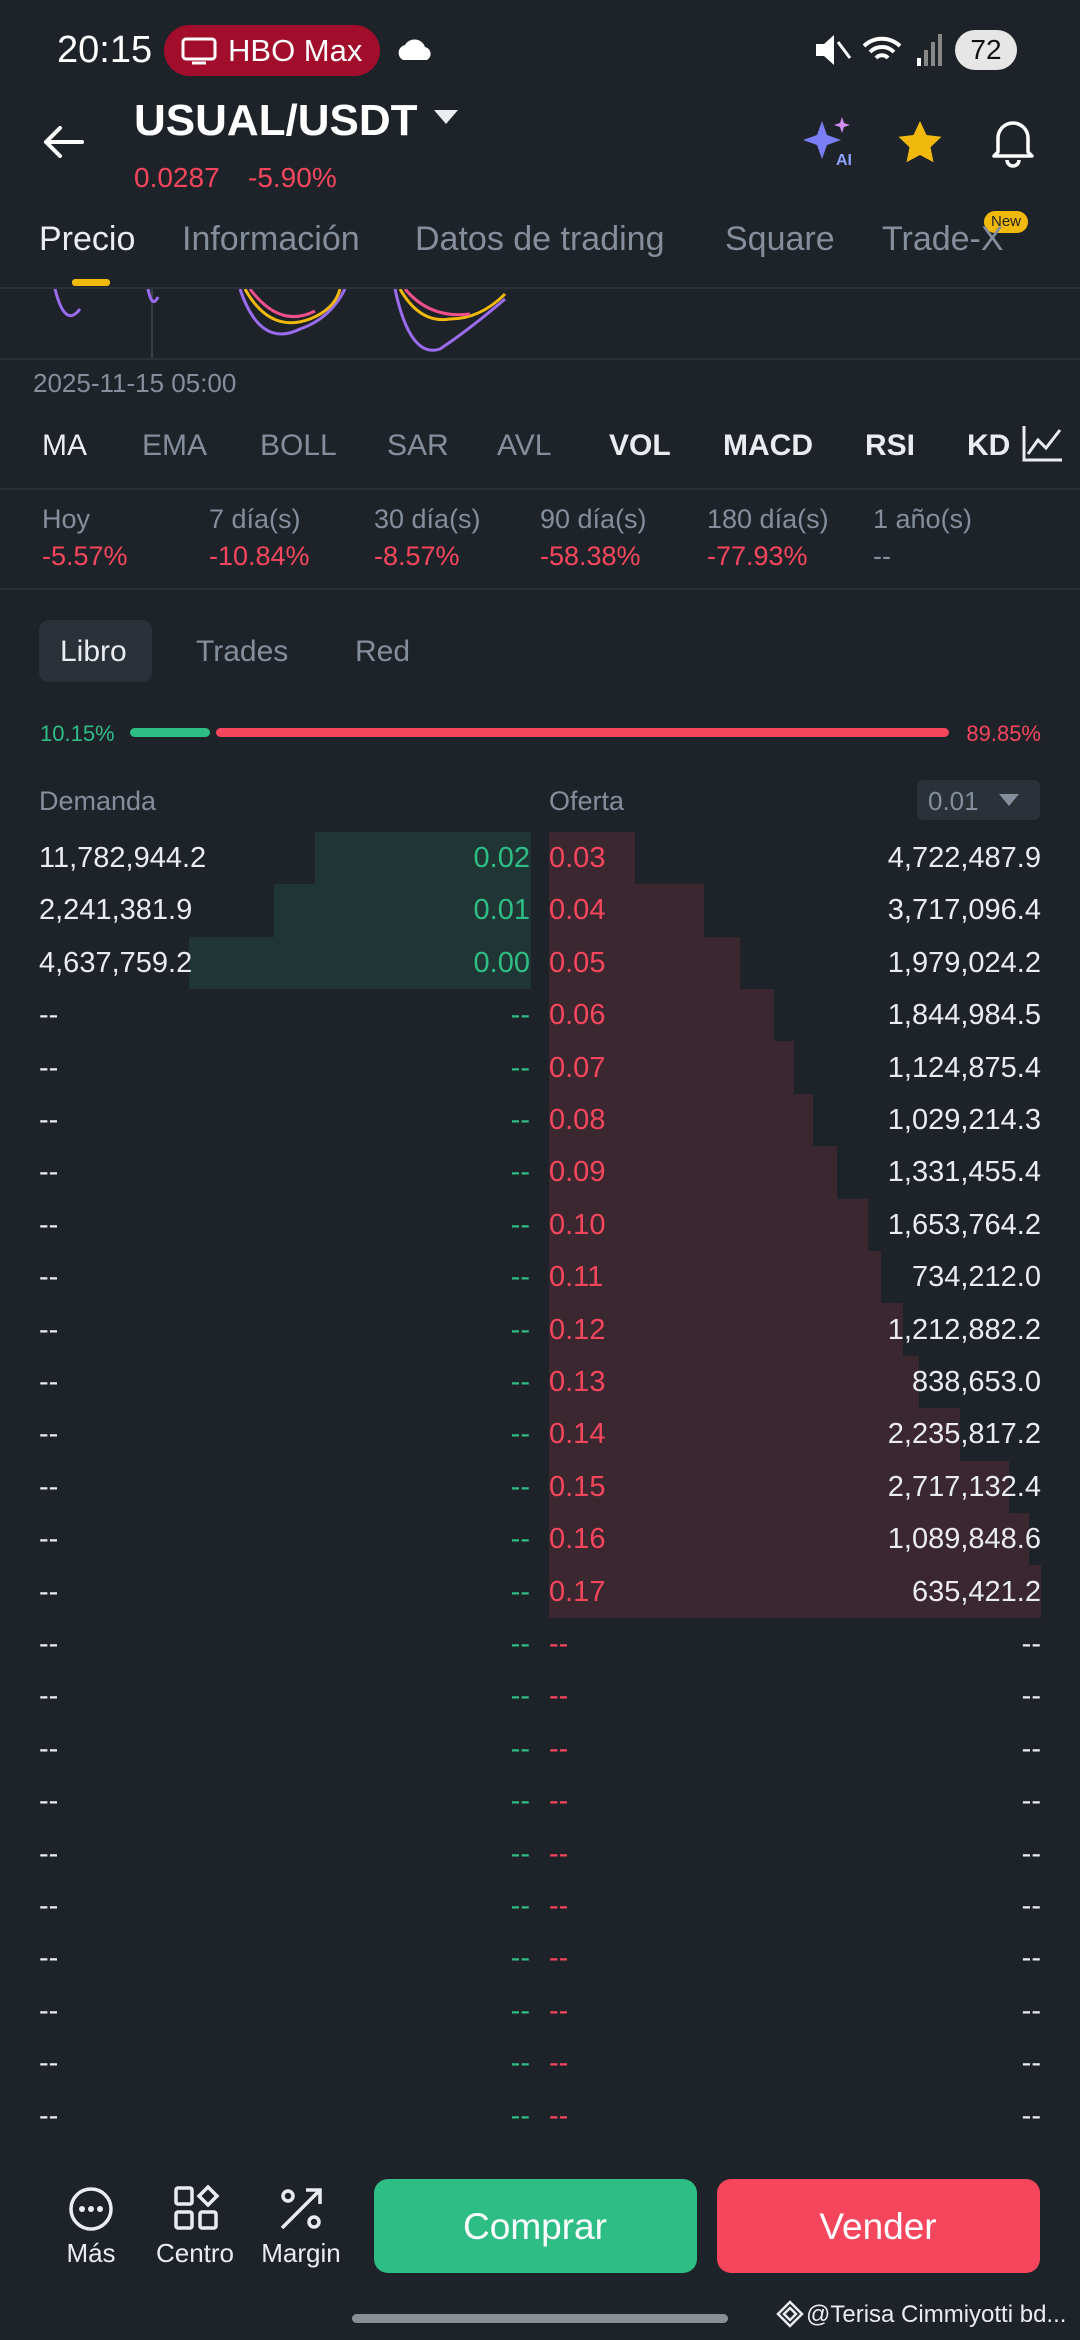  I want to click on sell-button, so click(878, 2226).